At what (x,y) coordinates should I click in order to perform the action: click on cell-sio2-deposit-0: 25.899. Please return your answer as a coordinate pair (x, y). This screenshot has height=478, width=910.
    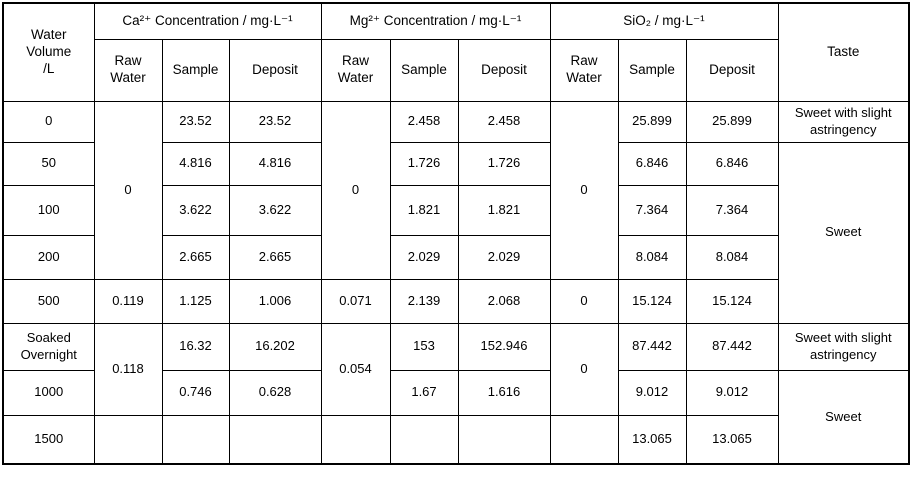
    Looking at the image, I should click on (732, 121).